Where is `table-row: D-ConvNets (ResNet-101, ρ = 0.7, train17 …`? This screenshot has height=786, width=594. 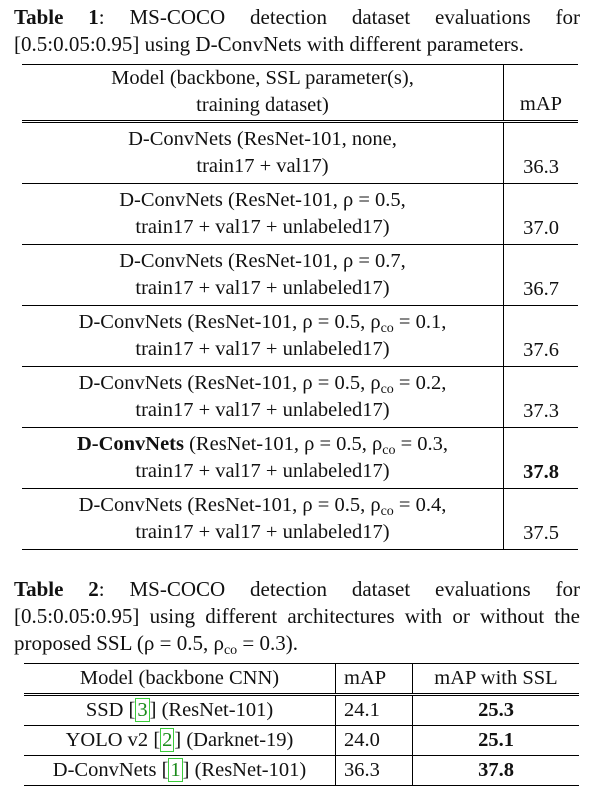 table-row: D-ConvNets (ResNet-101, ρ = 0.7, train17 … is located at coordinates (300, 275).